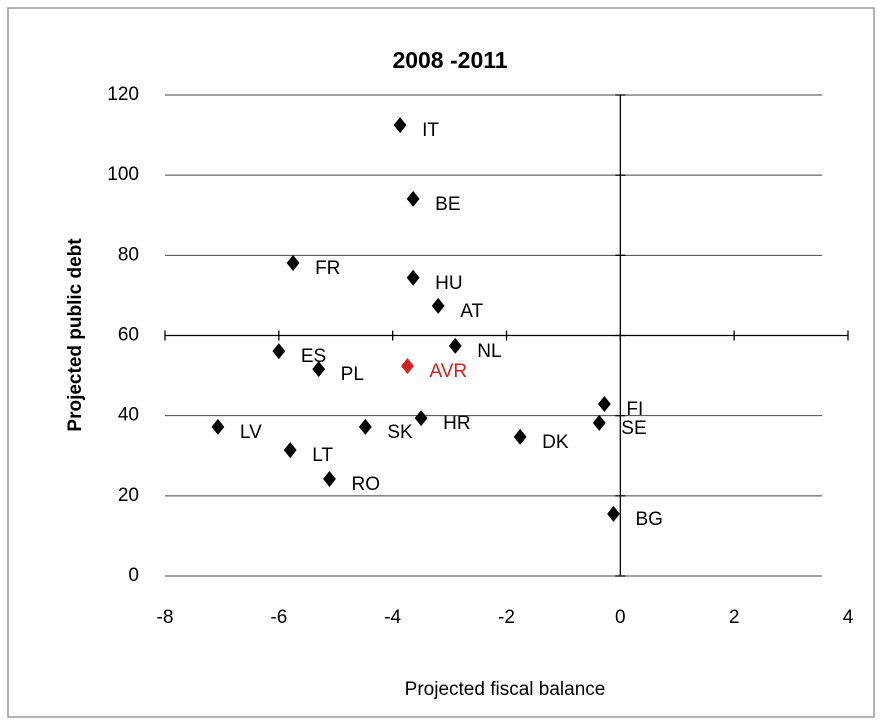 Image resolution: width=883 pixels, height=725 pixels. Describe the element at coordinates (505, 689) in the screenshot. I see `x-axis-label: Projected fiscal balance` at that location.